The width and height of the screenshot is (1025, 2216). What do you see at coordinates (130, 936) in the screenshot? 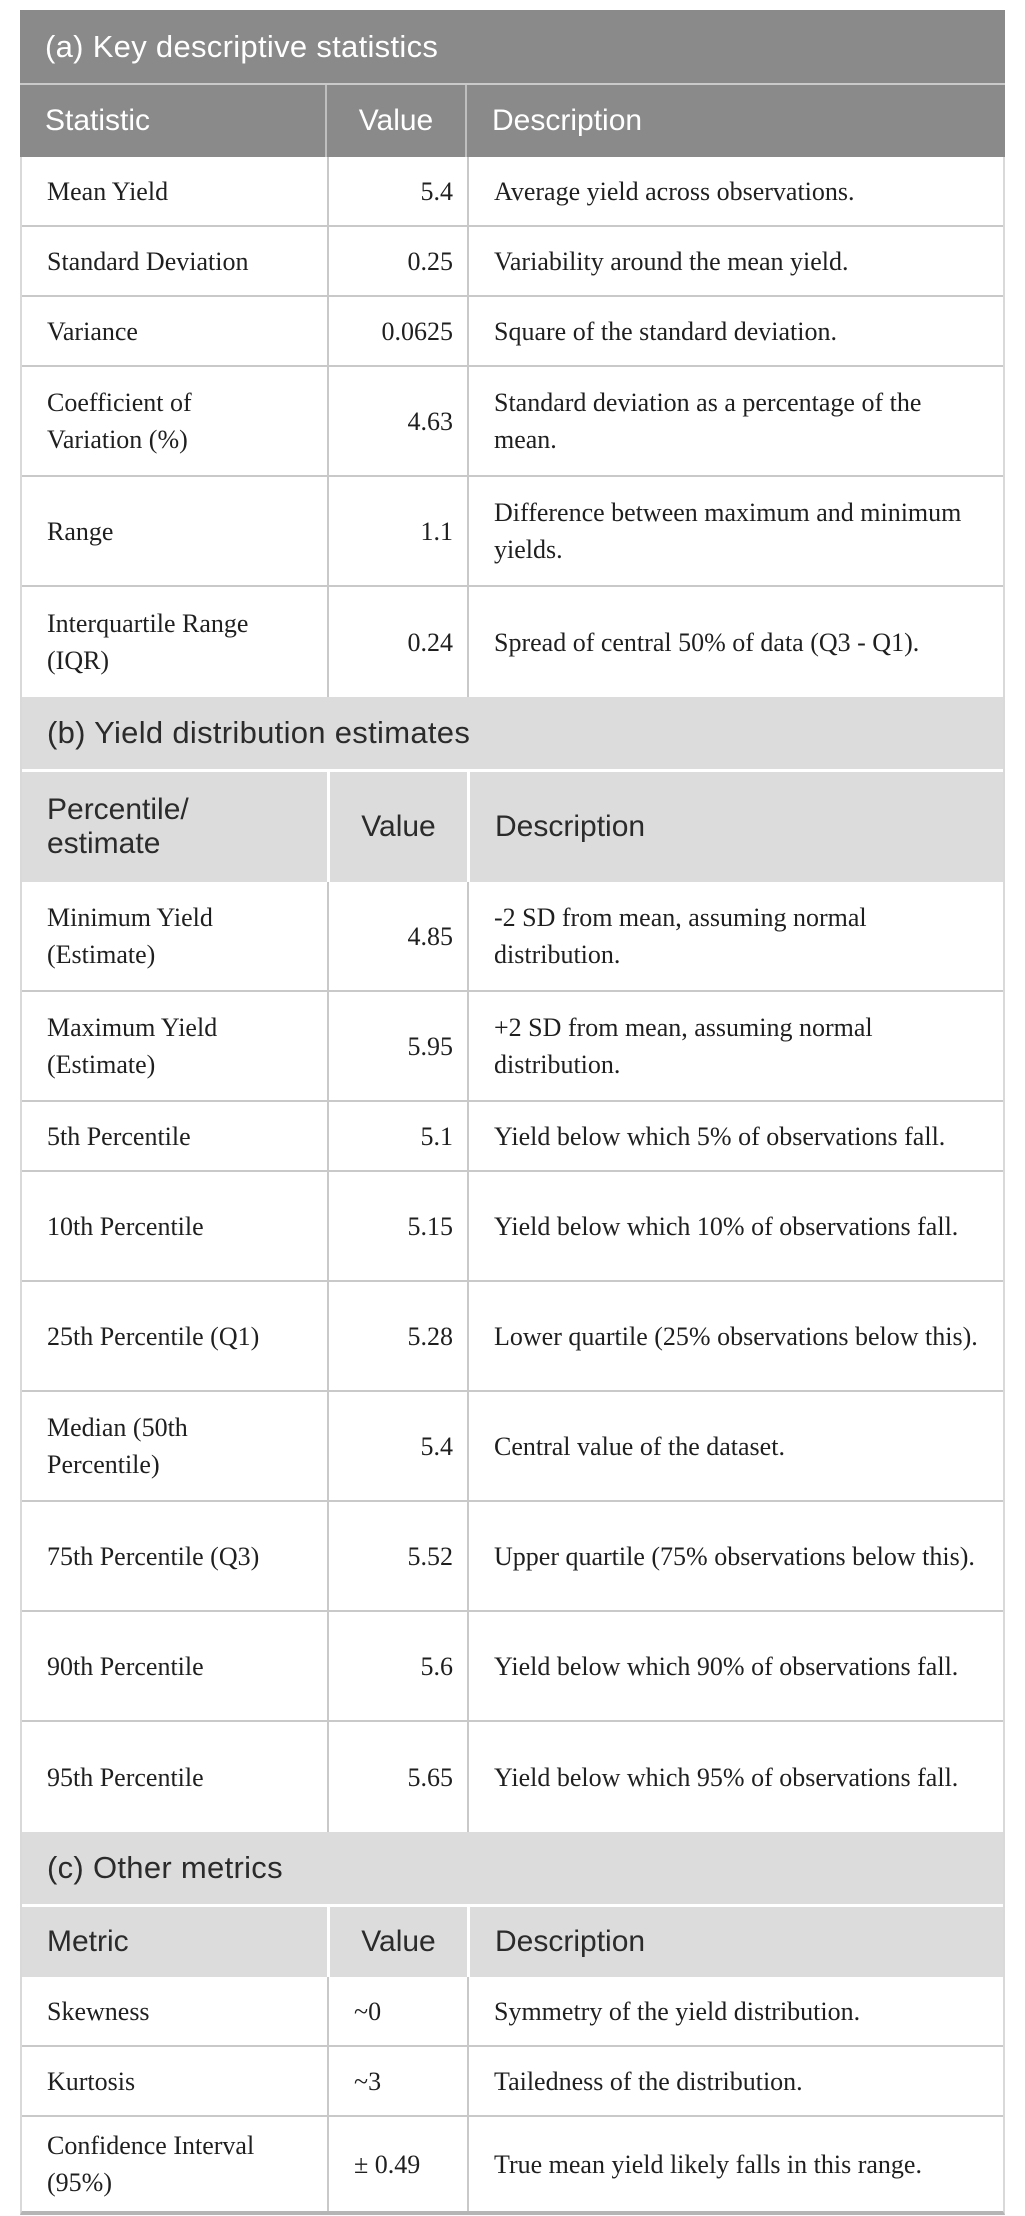
I see `stat-label: Minimum Yield (Estimate)` at bounding box center [130, 936].